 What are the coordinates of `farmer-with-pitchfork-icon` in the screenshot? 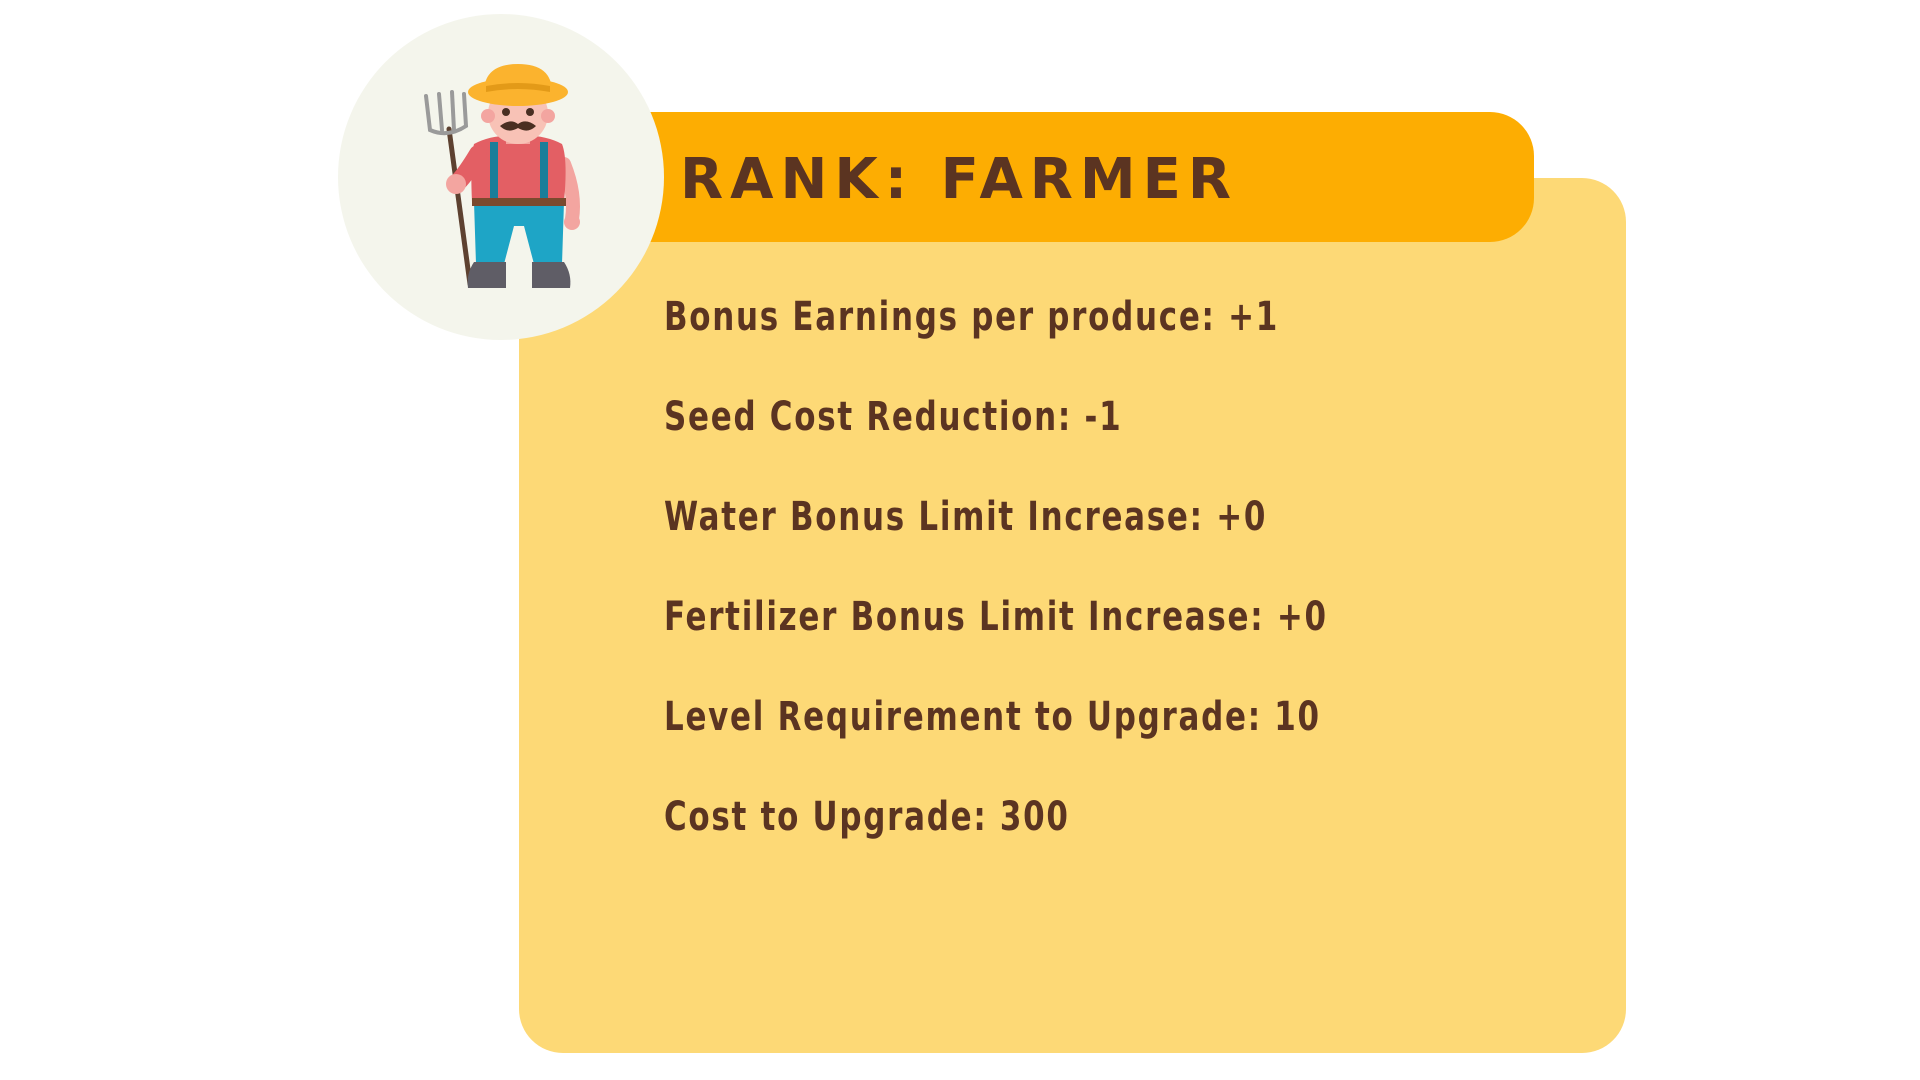 It's located at (502, 176).